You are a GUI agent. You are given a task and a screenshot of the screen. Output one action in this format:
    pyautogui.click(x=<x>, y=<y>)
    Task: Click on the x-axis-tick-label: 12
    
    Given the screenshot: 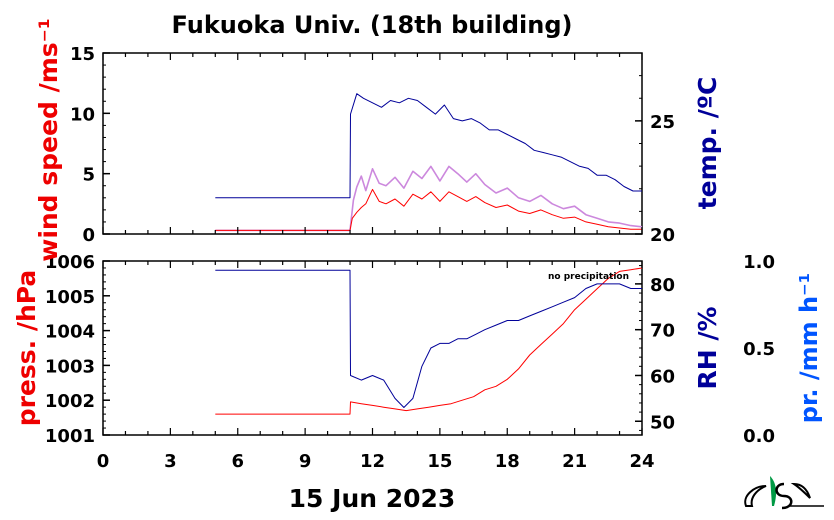 What is the action you would take?
    pyautogui.click(x=372, y=461)
    